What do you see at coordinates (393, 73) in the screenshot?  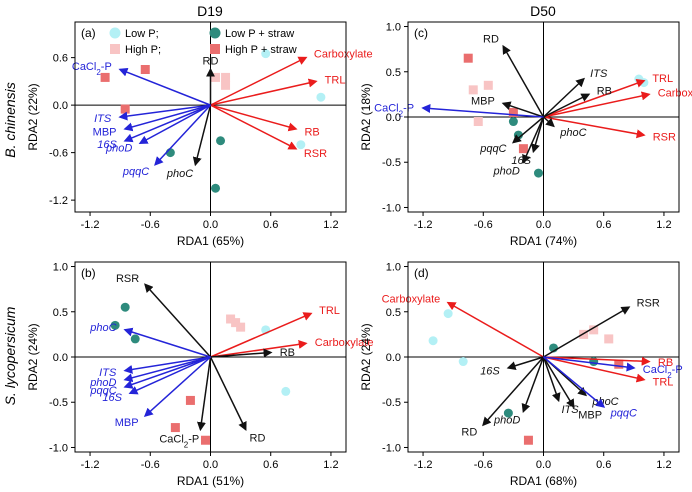 I see `y-tick-label: 0.5` at bounding box center [393, 73].